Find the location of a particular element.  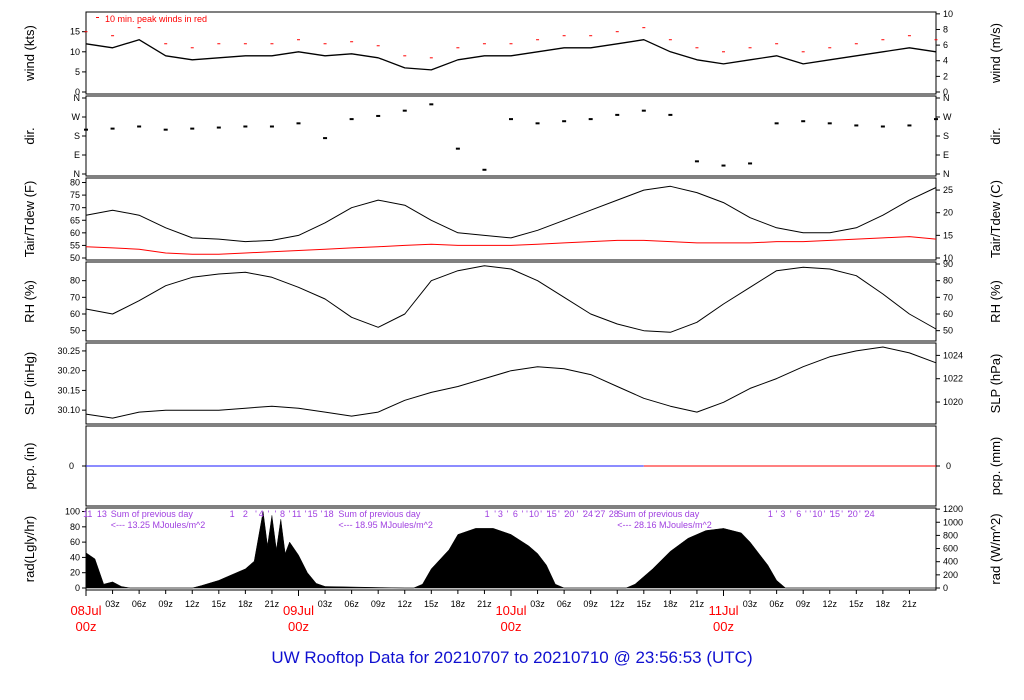

y-tick-label-right: 70 is located at coordinates (948, 297).